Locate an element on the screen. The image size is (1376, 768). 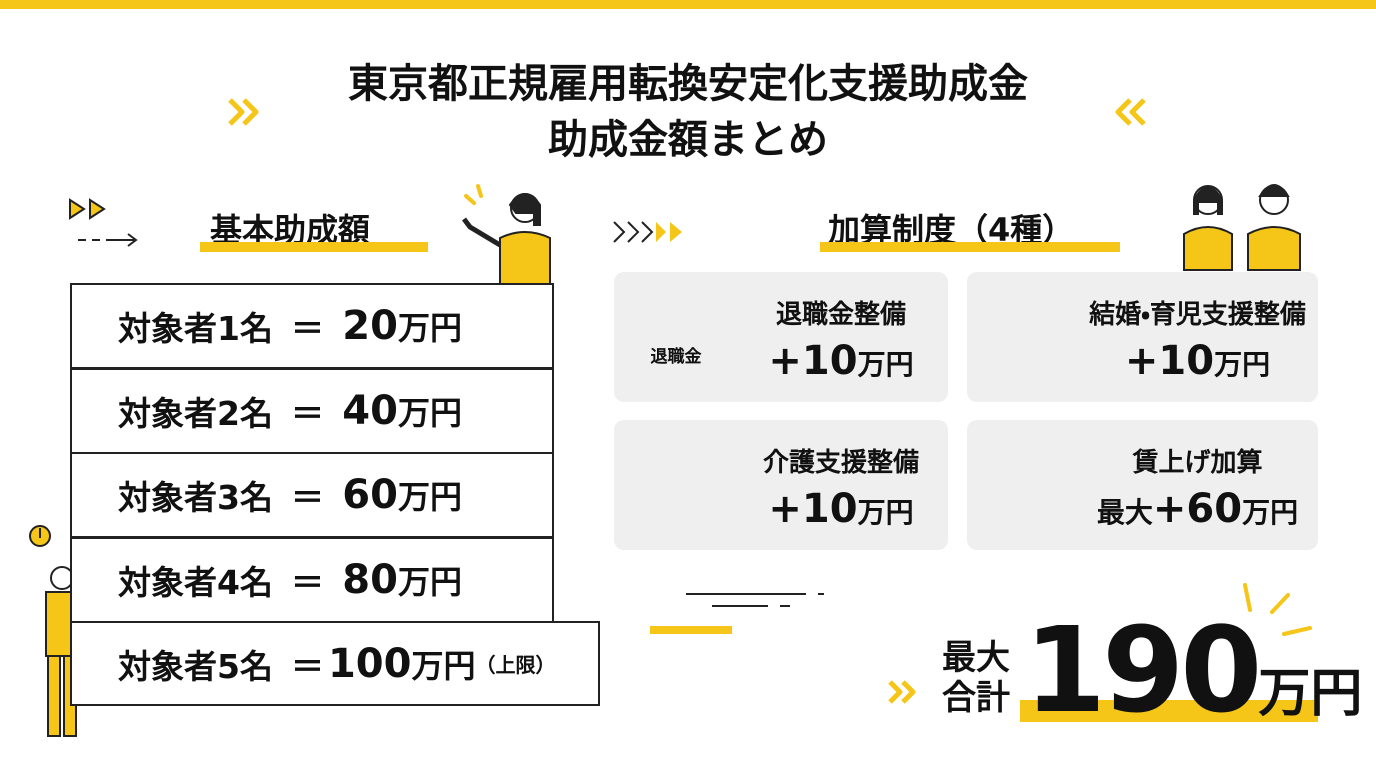
card-title: 賃上げ加算 is located at coordinates (1197, 463).